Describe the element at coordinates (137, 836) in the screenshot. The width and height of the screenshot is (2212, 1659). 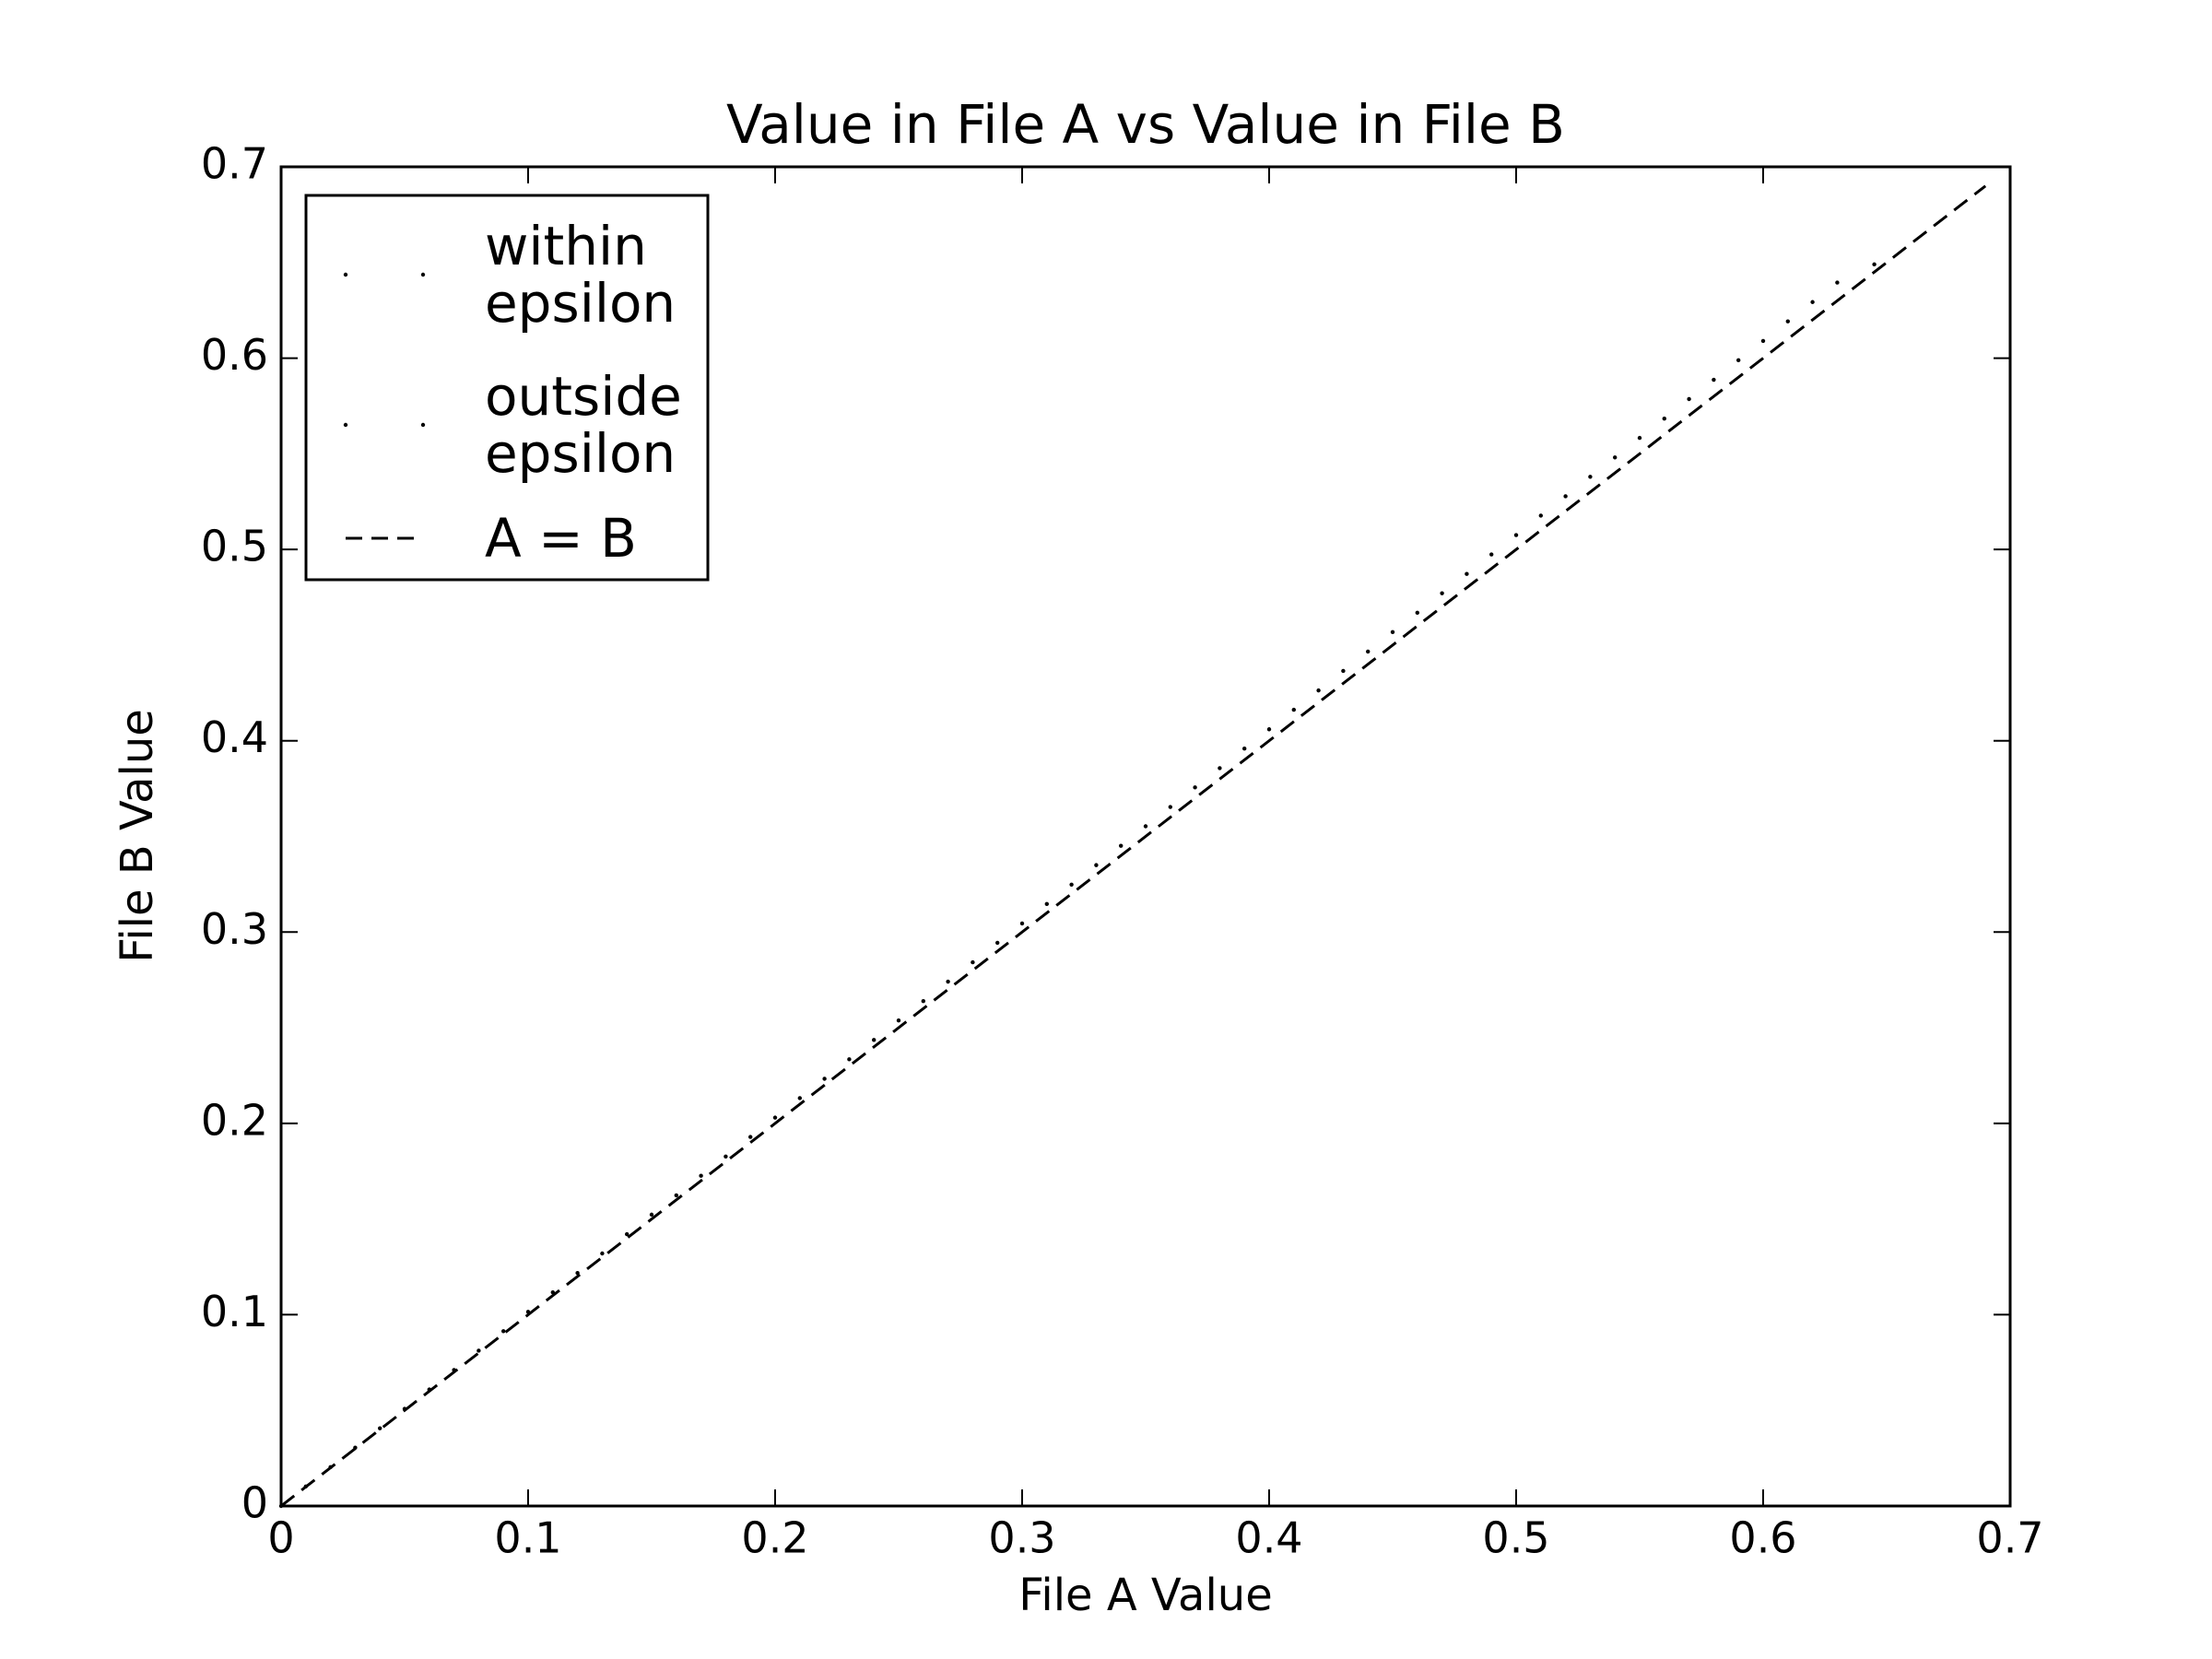
I see `y-axis-label: File B Value` at that location.